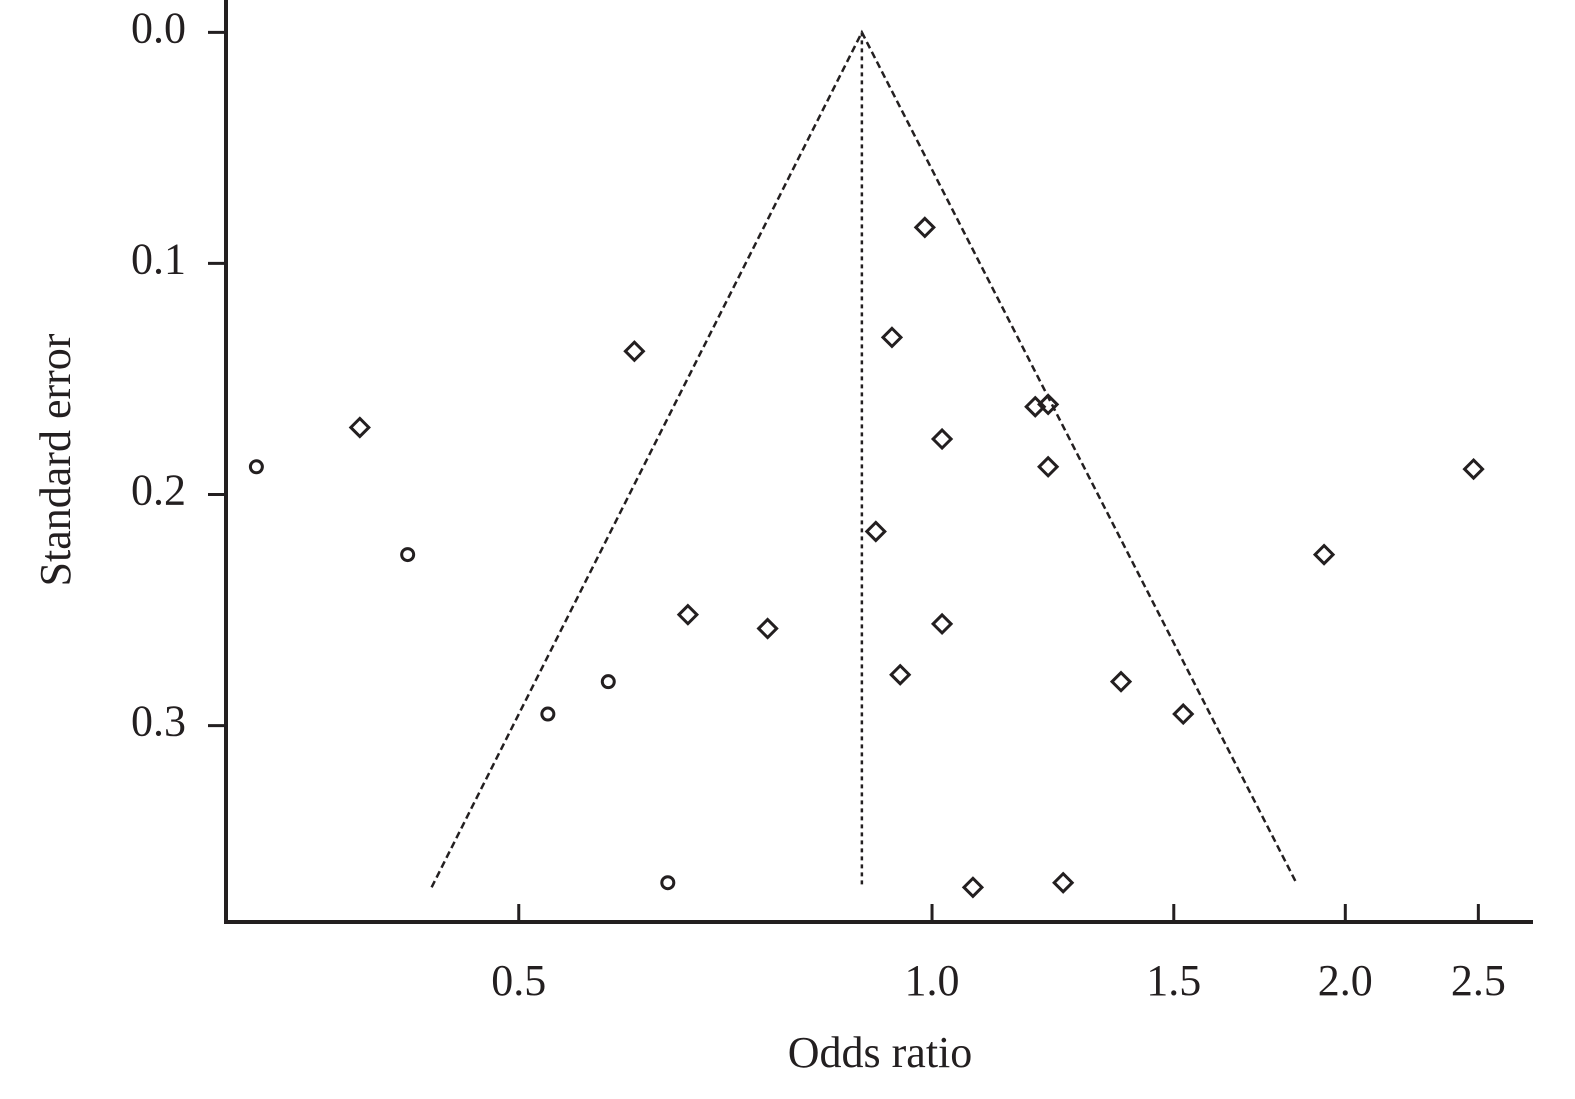  What do you see at coordinates (158, 259) in the screenshot?
I see `y-tick-label: 0.1` at bounding box center [158, 259].